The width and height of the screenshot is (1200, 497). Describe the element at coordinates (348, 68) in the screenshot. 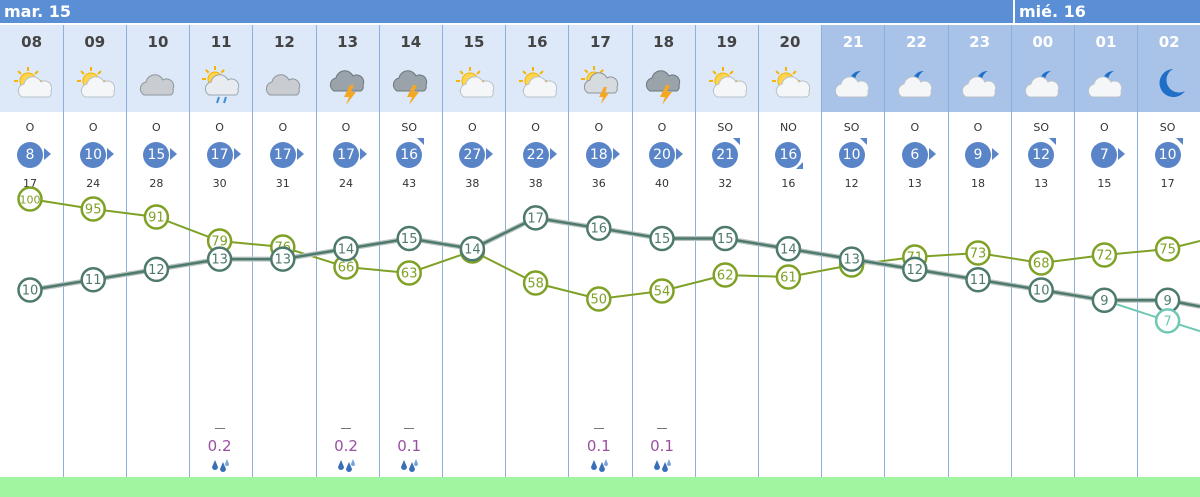

I see `hour-header: 13` at that location.